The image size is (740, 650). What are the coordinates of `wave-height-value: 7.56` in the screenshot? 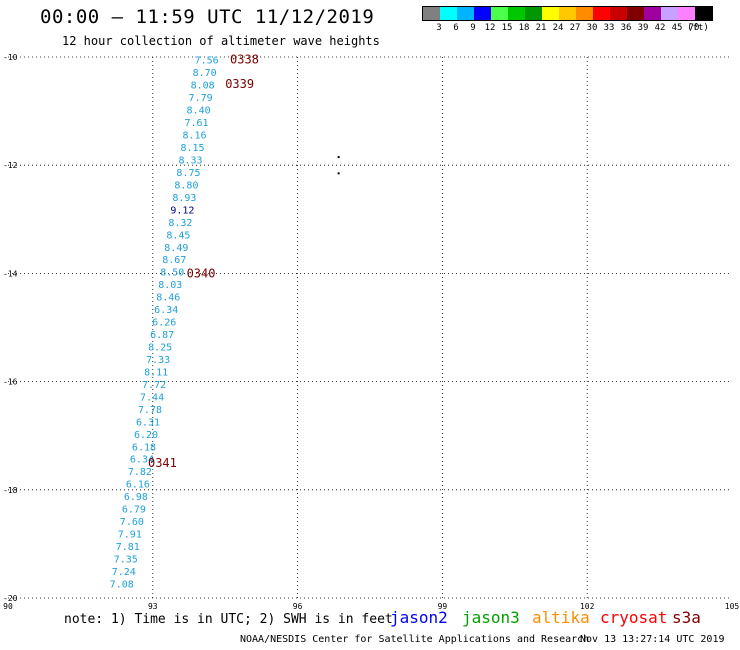 It's located at (207, 61).